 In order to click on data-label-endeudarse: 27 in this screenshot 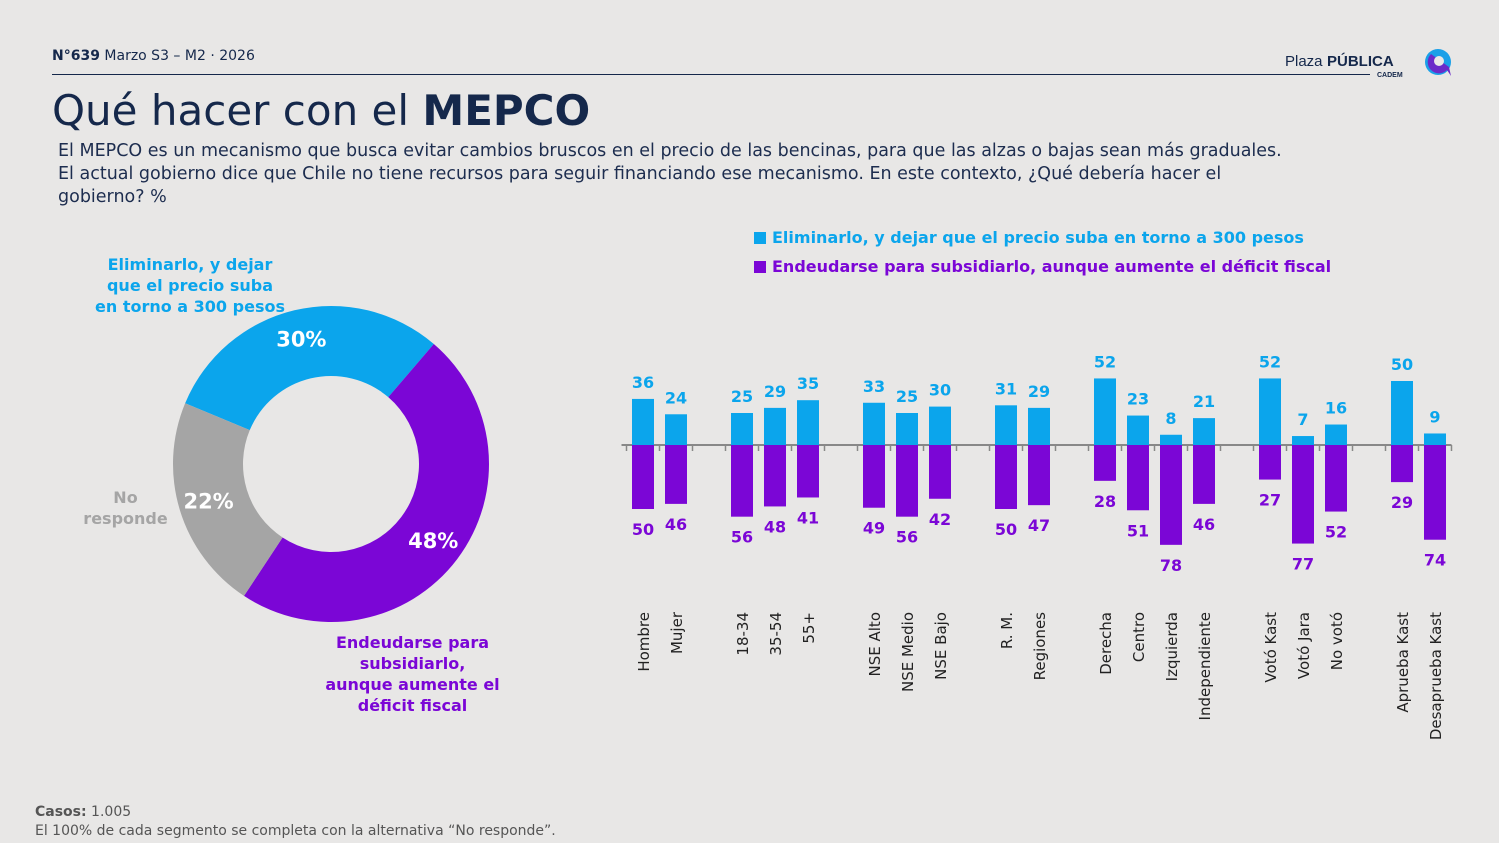, I will do `click(1270, 500)`.